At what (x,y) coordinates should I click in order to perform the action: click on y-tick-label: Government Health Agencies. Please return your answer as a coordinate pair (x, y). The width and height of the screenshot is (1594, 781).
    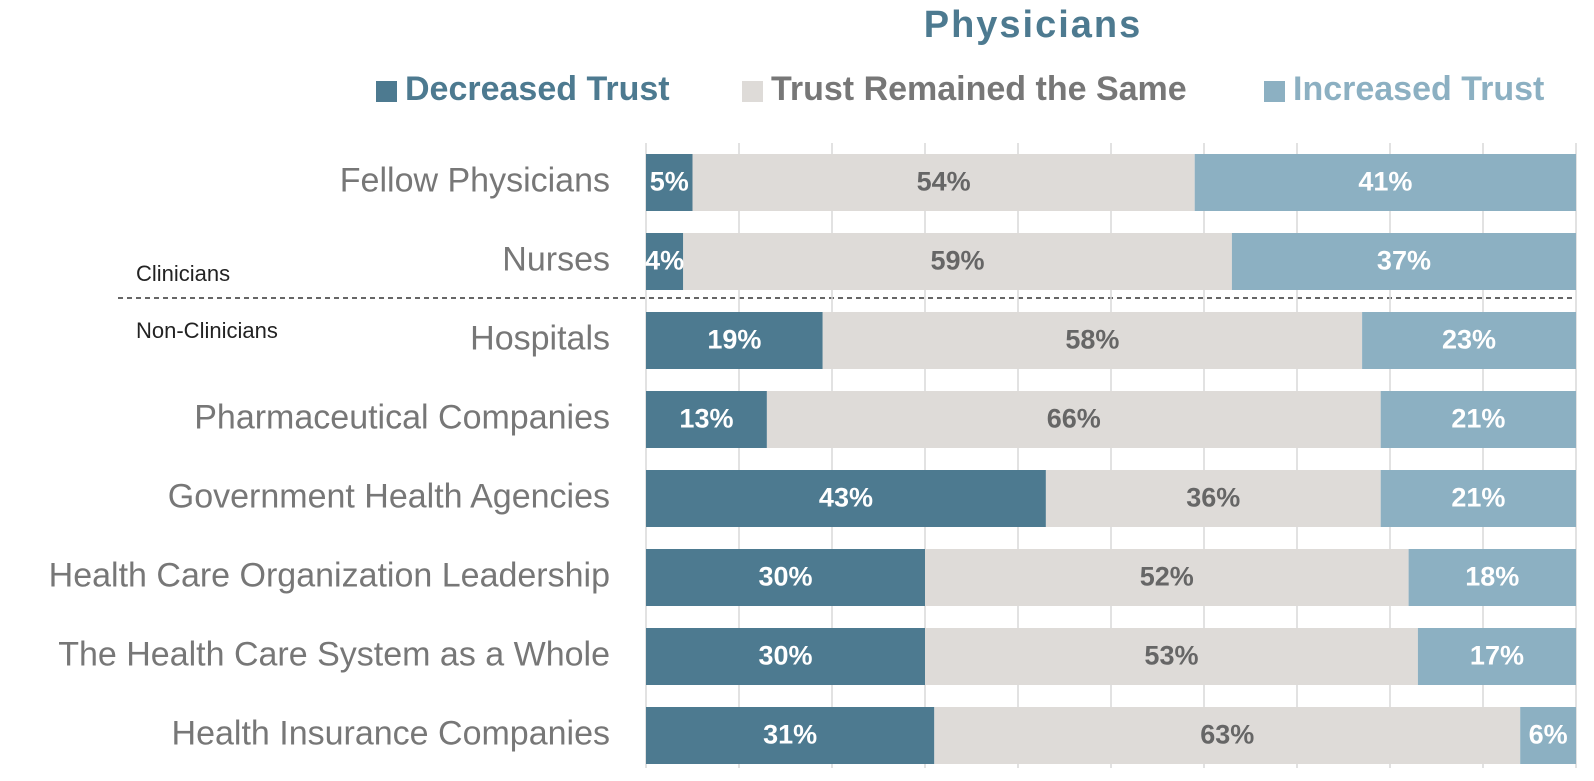
    Looking at the image, I should click on (389, 496).